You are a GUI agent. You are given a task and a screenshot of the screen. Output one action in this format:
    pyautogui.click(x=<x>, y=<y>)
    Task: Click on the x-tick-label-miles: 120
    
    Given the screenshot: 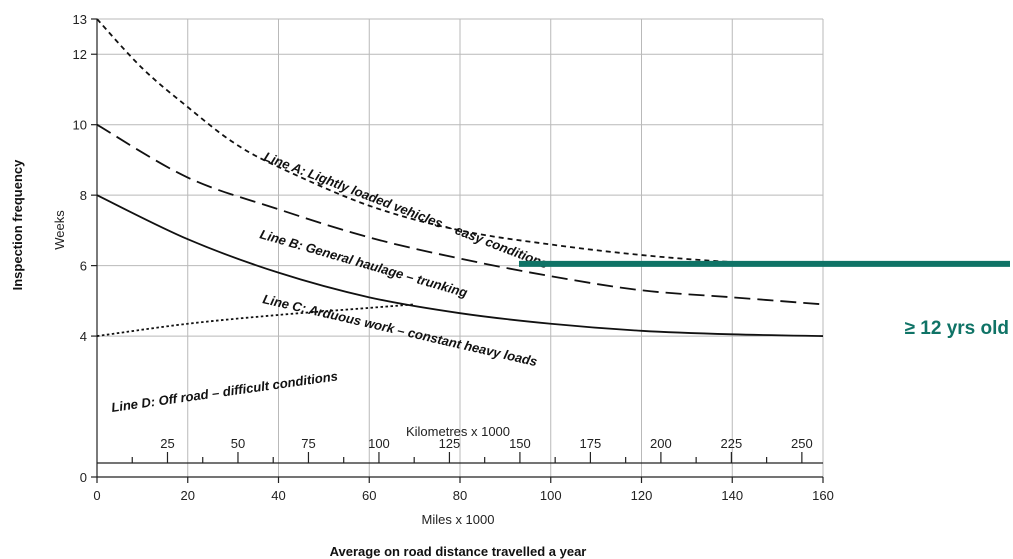 What is the action you would take?
    pyautogui.click(x=642, y=495)
    